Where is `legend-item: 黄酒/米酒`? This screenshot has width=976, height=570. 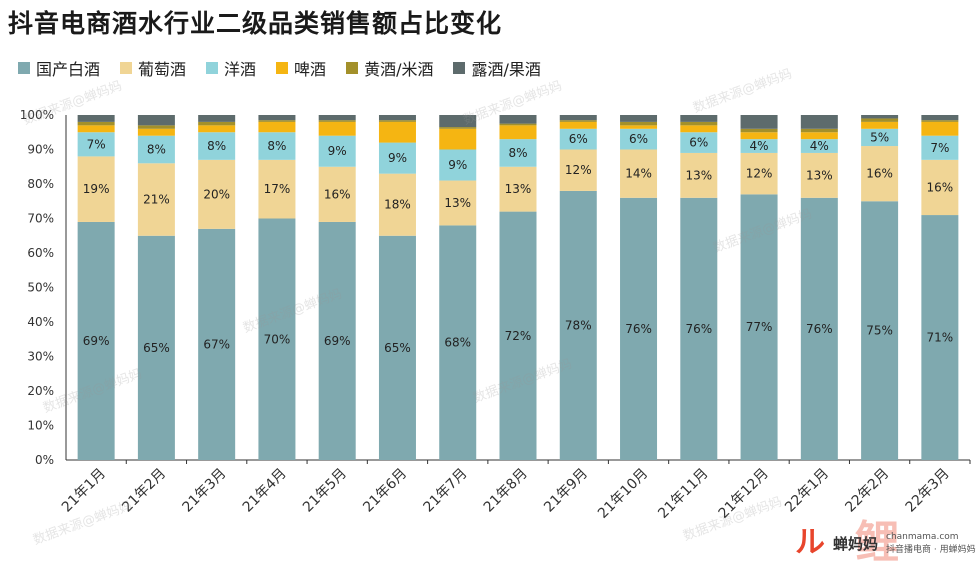
legend-item: 黄酒/米酒 is located at coordinates (389, 68).